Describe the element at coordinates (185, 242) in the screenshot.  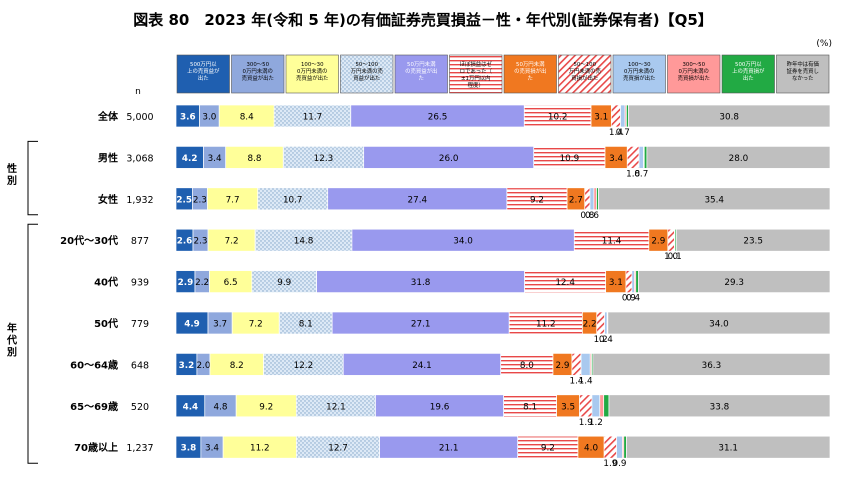
I see `data-label: 2.6` at that location.